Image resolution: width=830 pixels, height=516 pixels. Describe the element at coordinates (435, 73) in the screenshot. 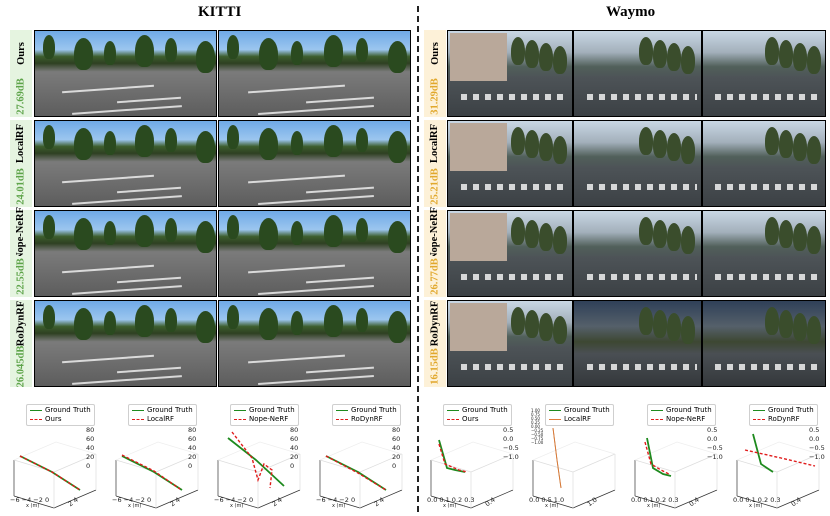

I see `waymo-row-ours-label: Ours 31.29dB` at that location.